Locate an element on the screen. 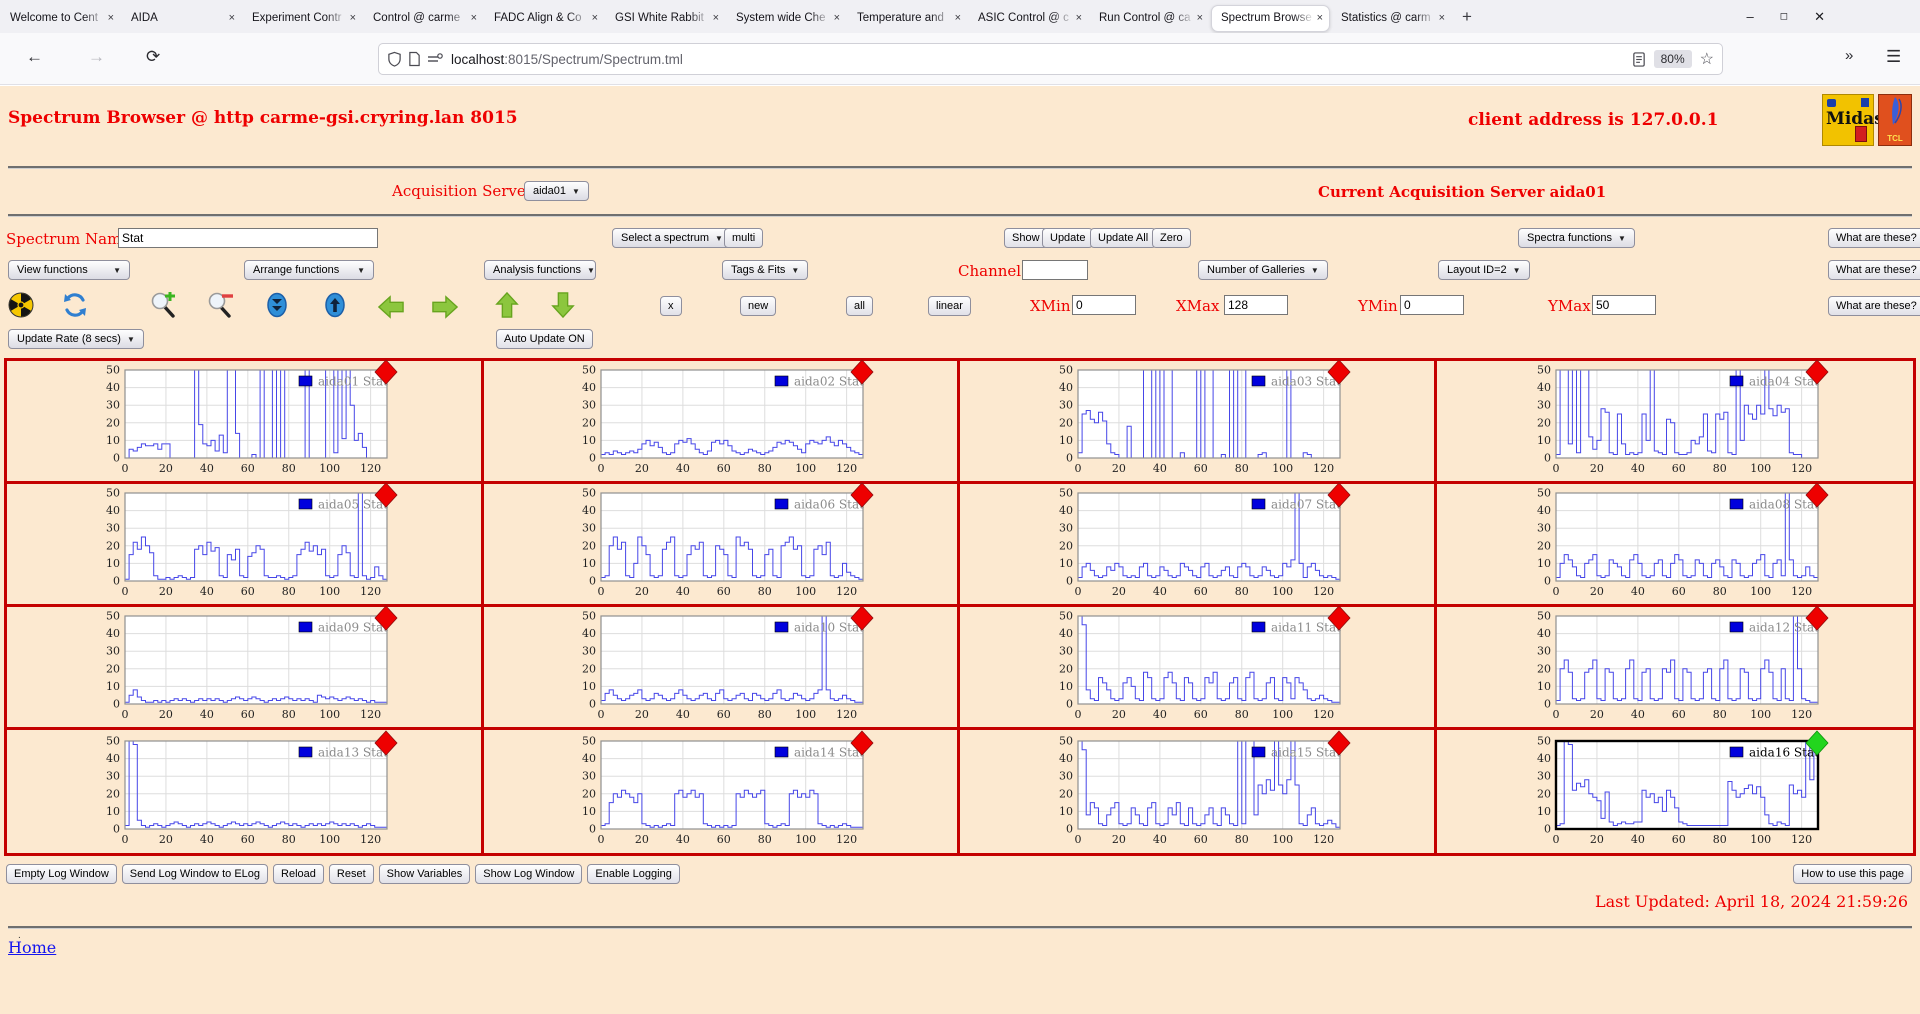  reload-icon: ⟳ is located at coordinates (153, 56).